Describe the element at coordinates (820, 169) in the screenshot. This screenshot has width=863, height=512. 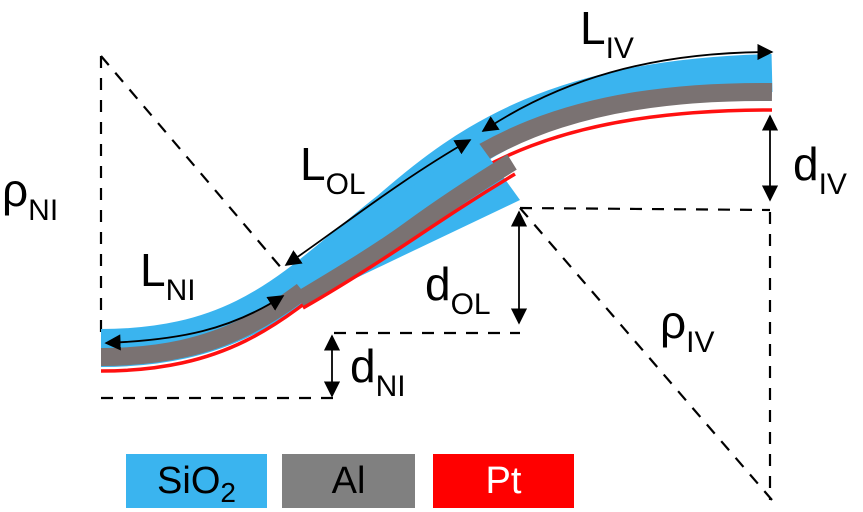
I see `d-iv-label: dIV` at that location.